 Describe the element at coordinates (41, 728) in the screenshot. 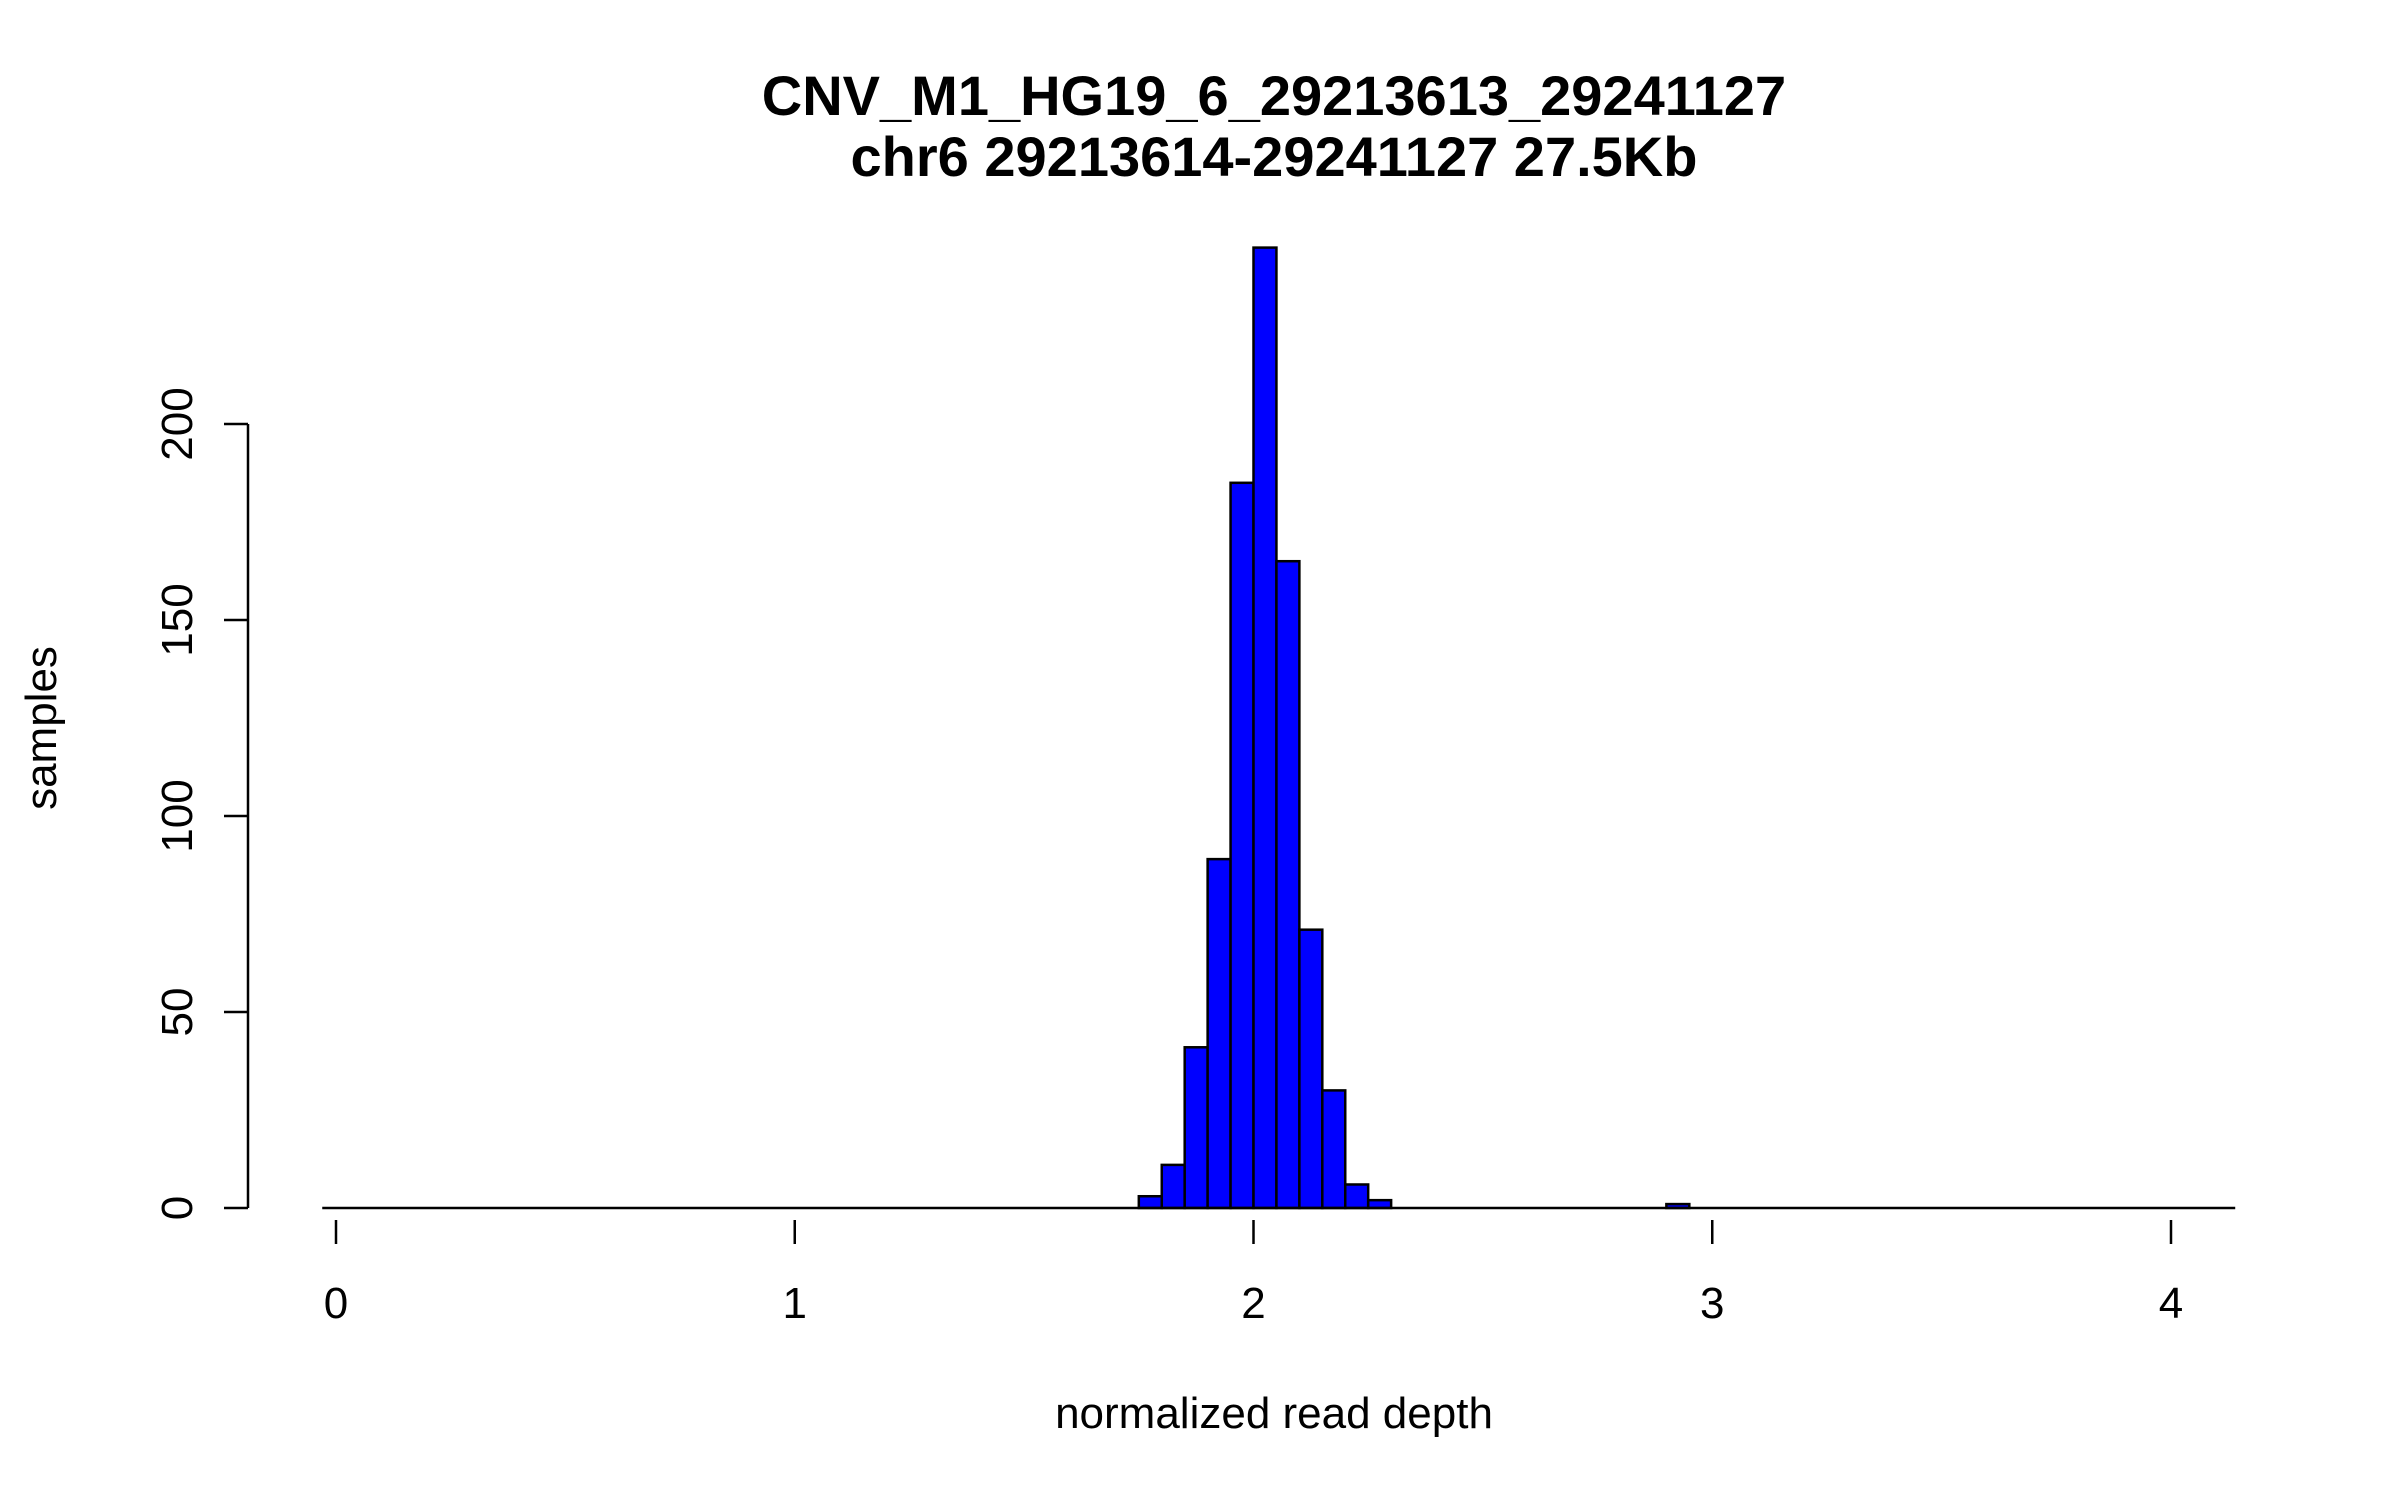

I see `y-axis-label: samples` at that location.